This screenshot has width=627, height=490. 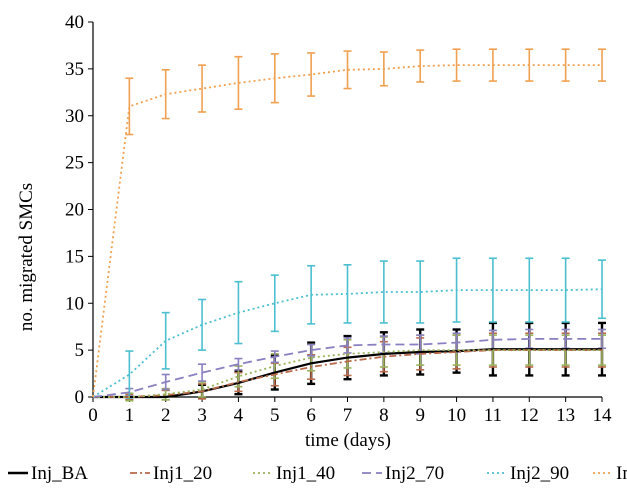 I want to click on x-axis-label: time (days), so click(x=348, y=440).